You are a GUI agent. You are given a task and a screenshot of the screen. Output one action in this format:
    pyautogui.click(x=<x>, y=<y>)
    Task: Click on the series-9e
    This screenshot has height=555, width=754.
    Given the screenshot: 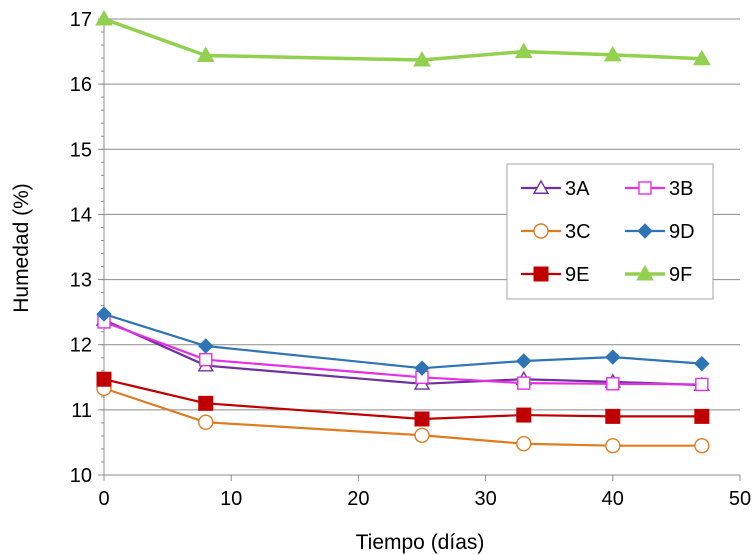 What is the action you would take?
    pyautogui.click(x=403, y=399)
    